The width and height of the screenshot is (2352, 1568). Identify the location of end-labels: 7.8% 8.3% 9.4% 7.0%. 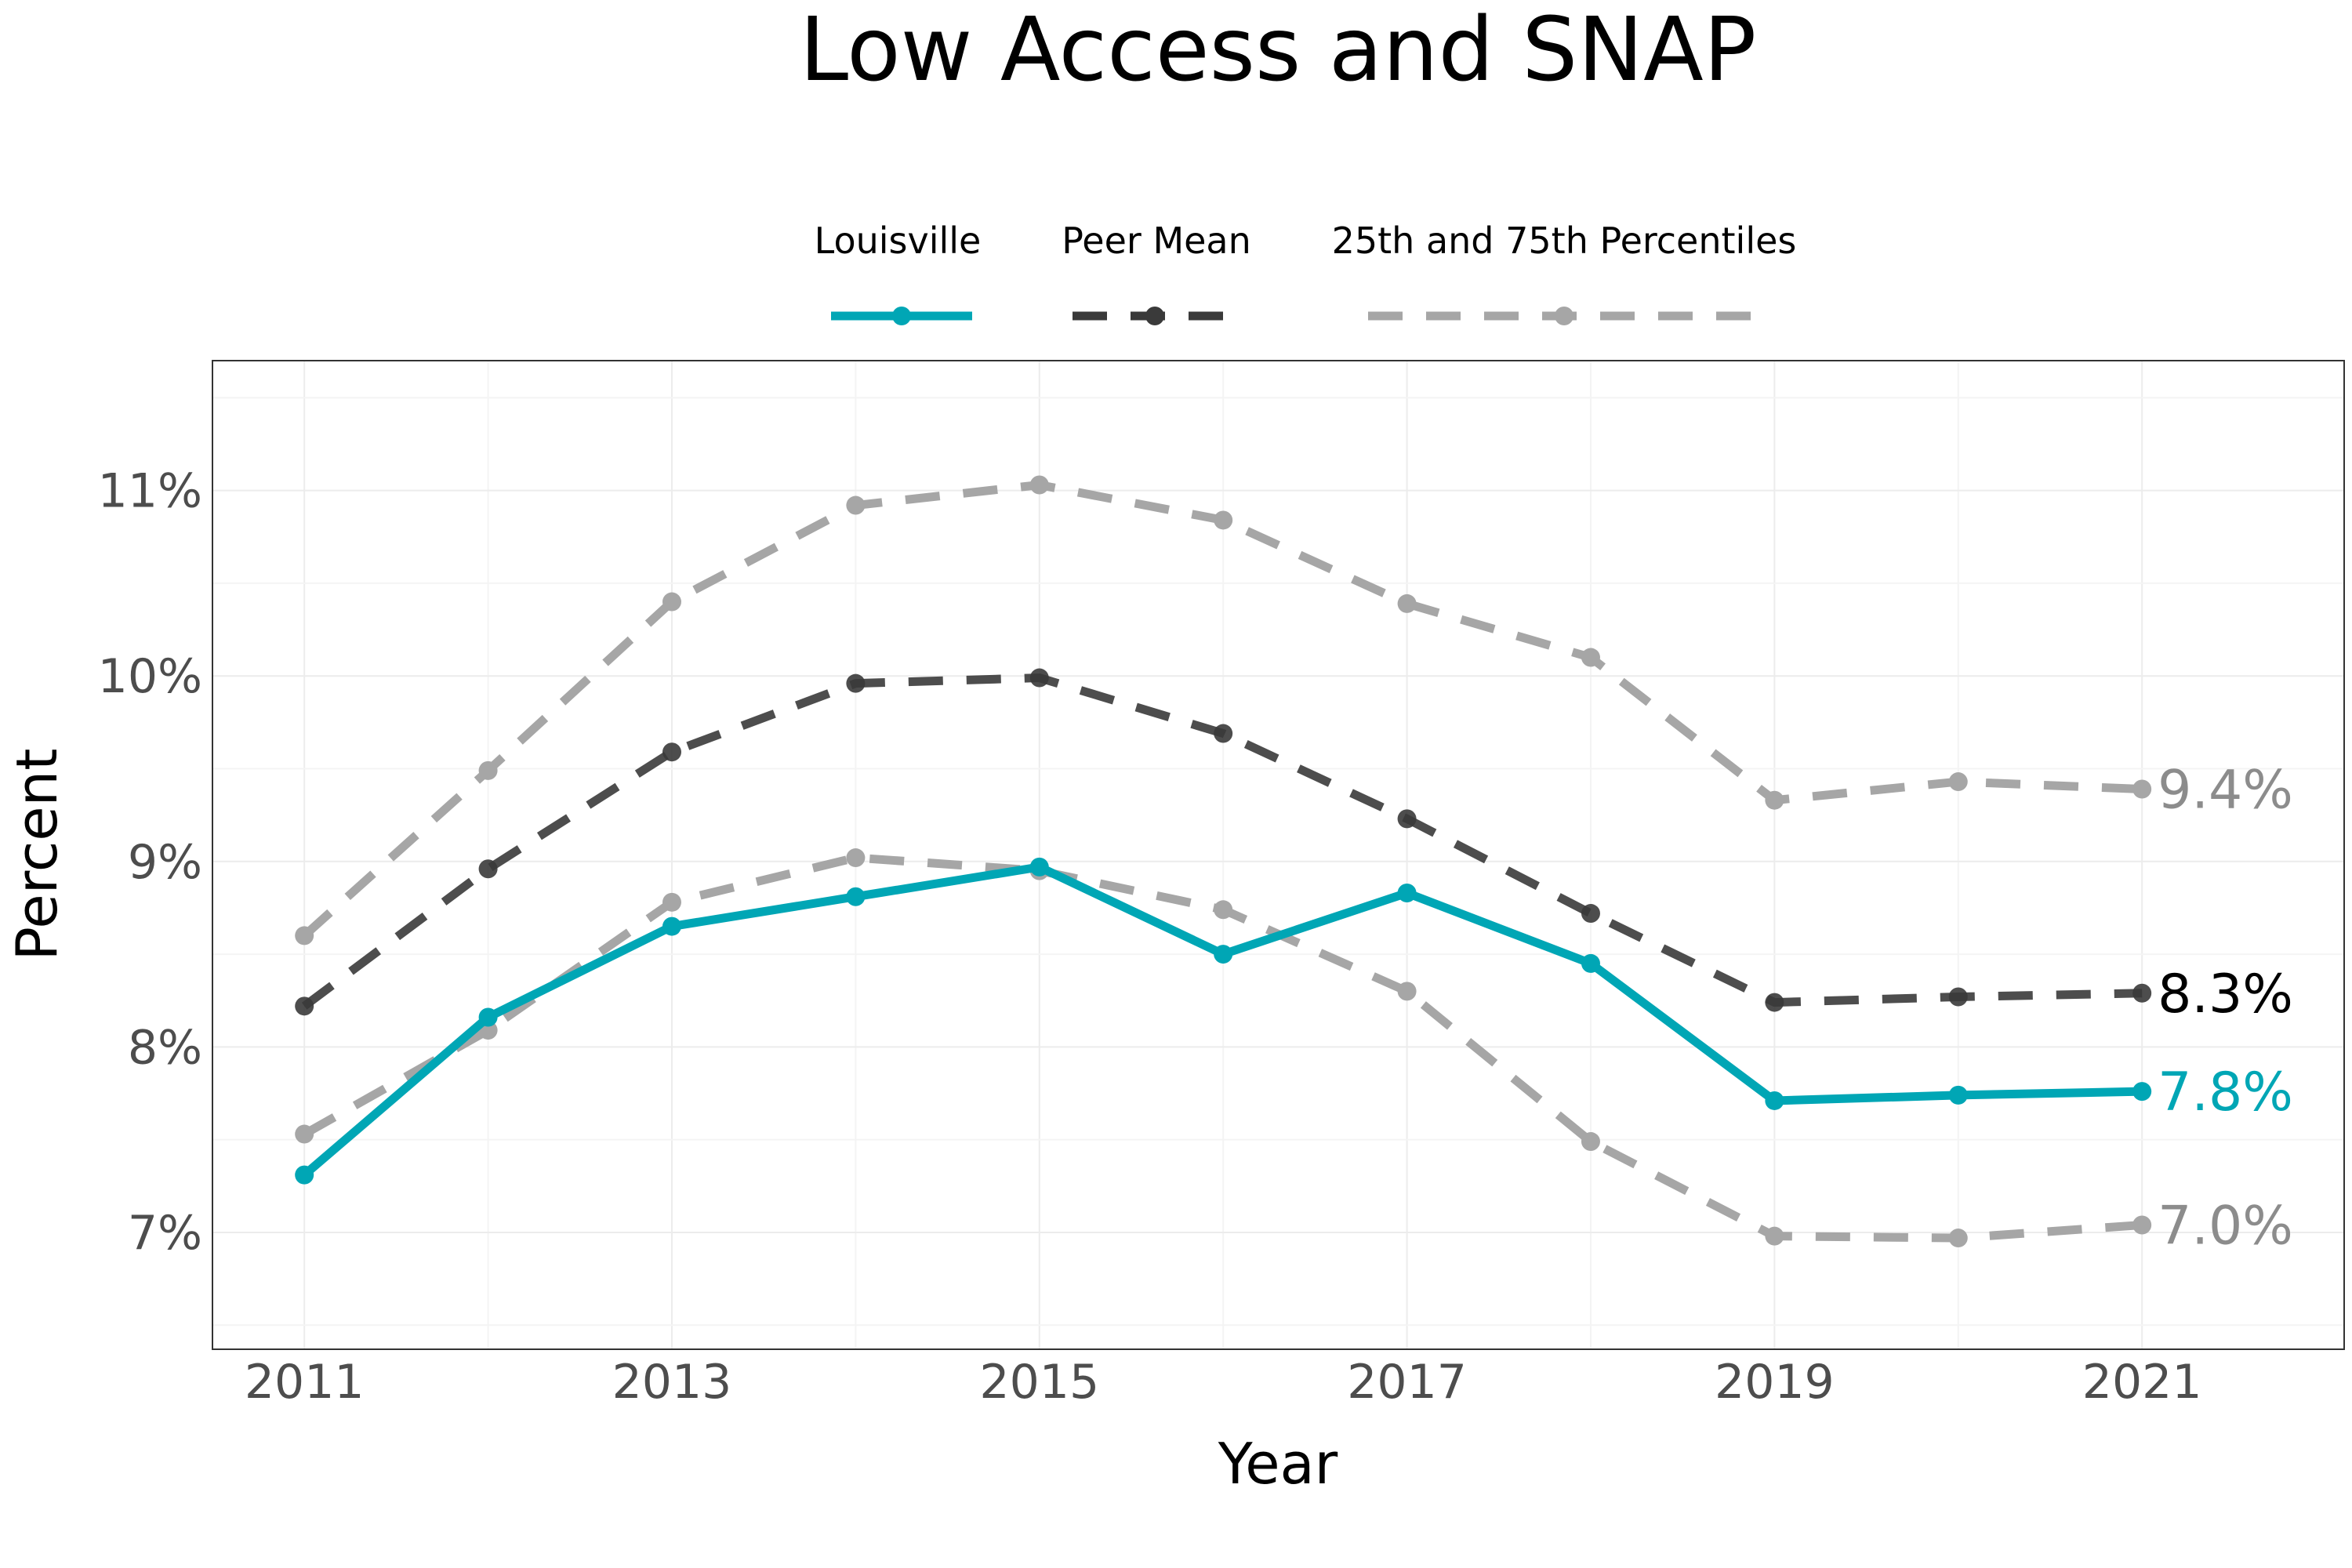
(2225, 1009).